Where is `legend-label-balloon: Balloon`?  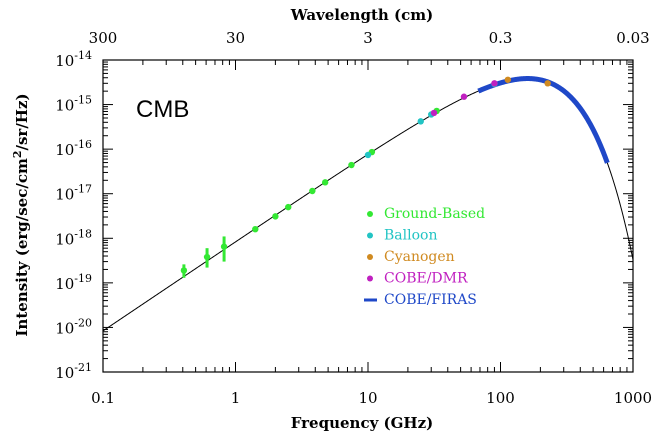 legend-label-balloon: Balloon is located at coordinates (410, 236).